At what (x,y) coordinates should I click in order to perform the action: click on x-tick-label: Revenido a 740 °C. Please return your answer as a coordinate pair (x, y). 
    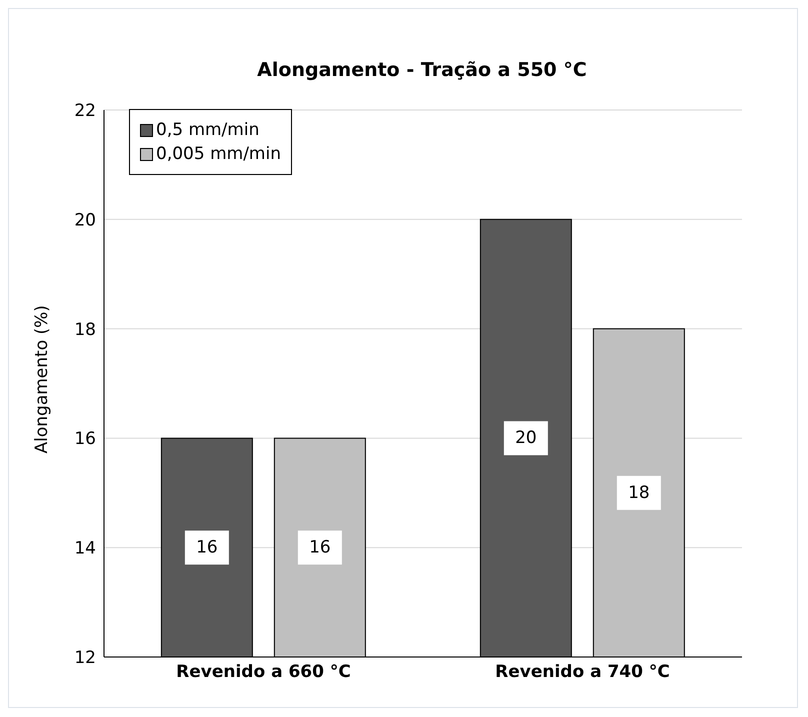
    Looking at the image, I should click on (582, 672).